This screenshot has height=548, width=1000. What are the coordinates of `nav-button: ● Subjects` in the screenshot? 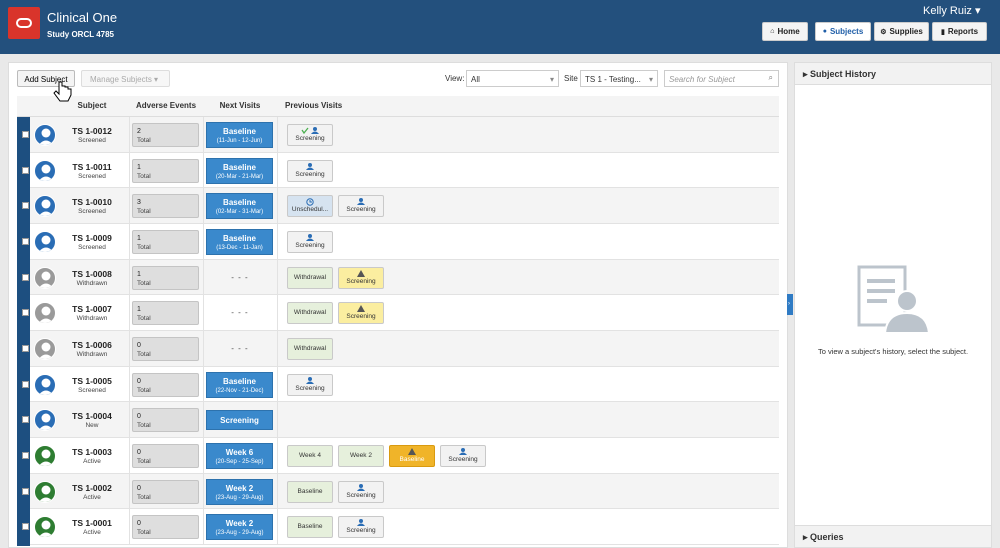 It's located at (843, 31).